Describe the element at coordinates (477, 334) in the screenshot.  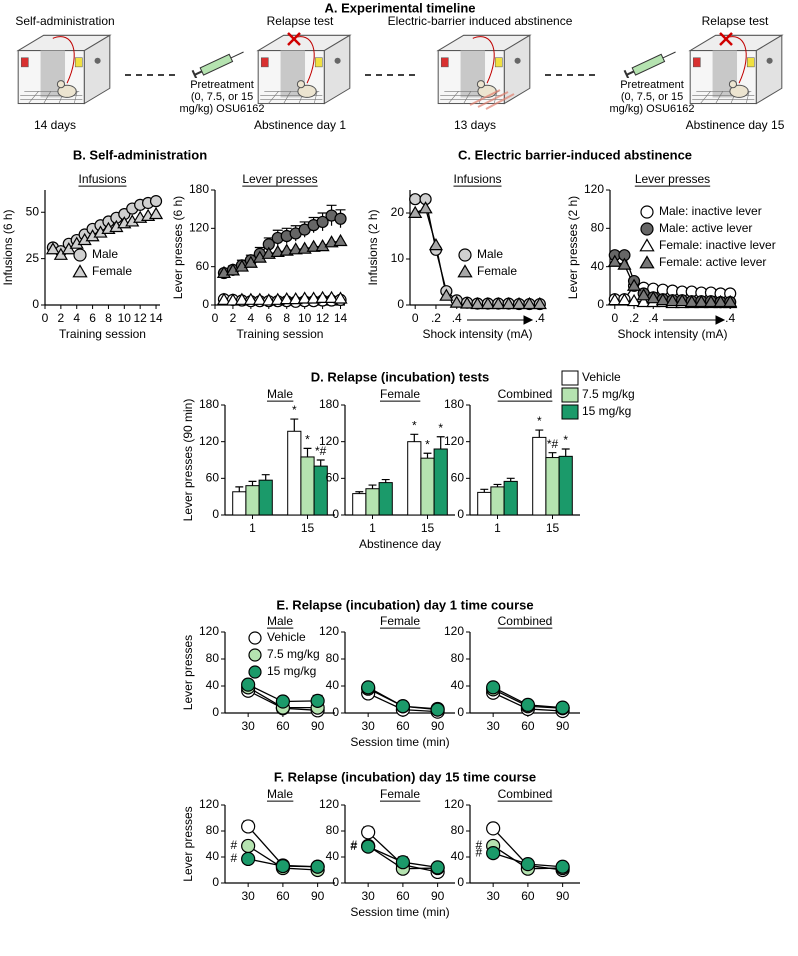
I see `x-axis-label: Shock intensity (mA)` at that location.